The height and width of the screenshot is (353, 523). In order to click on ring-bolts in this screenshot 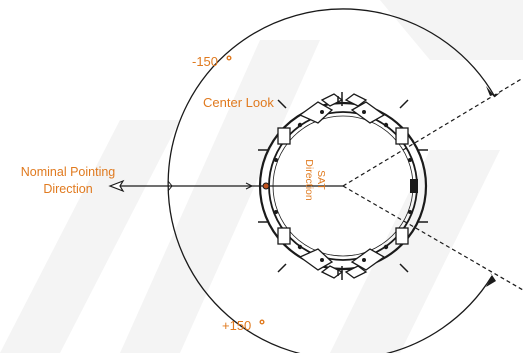, I will do `click(346, 186)`.